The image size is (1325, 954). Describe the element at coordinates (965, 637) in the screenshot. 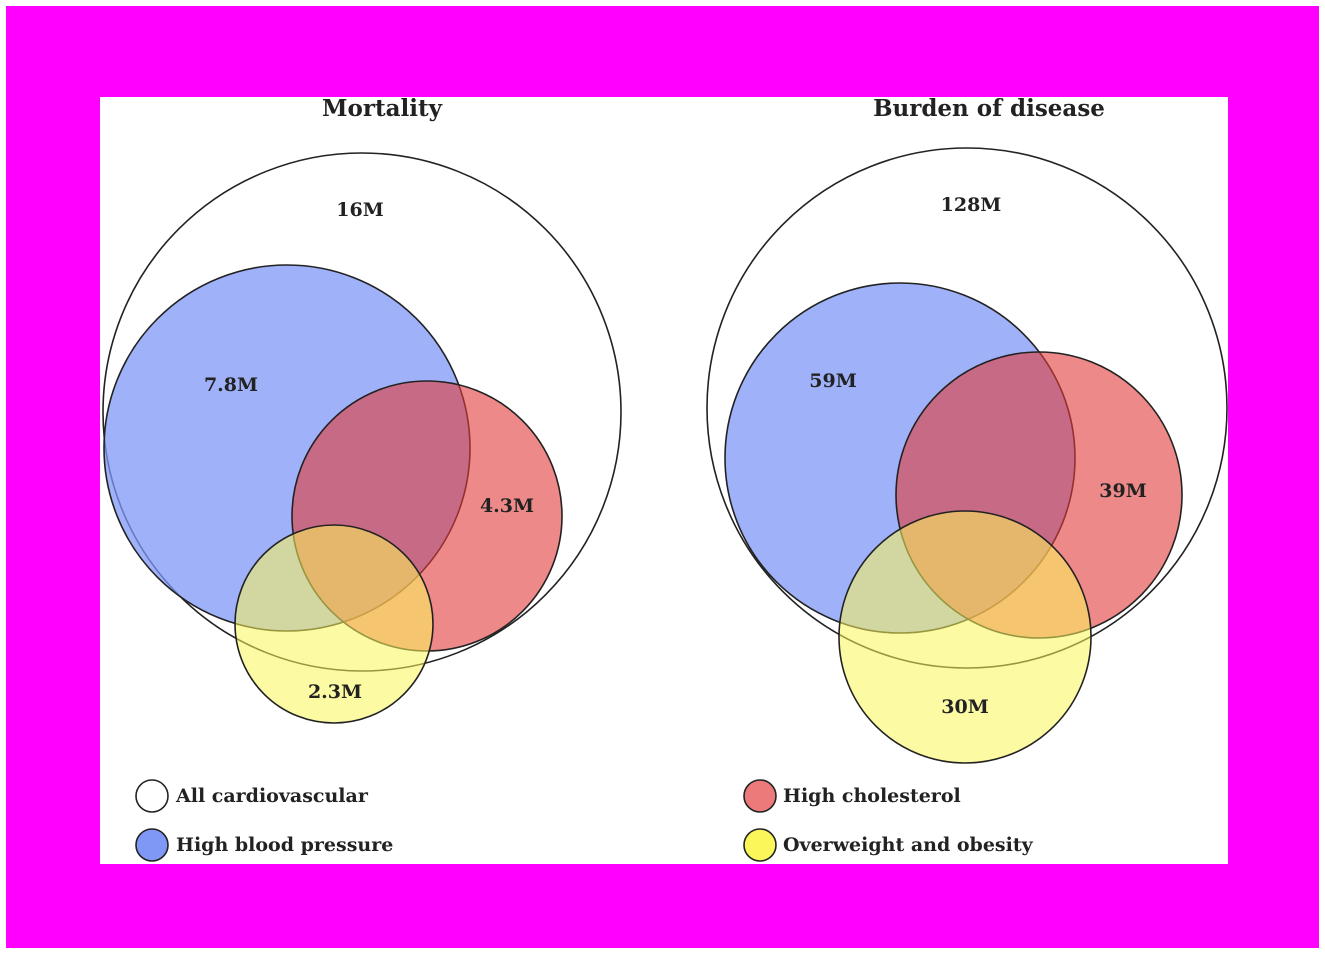

I see `burden-overweight-obesity-circle` at that location.